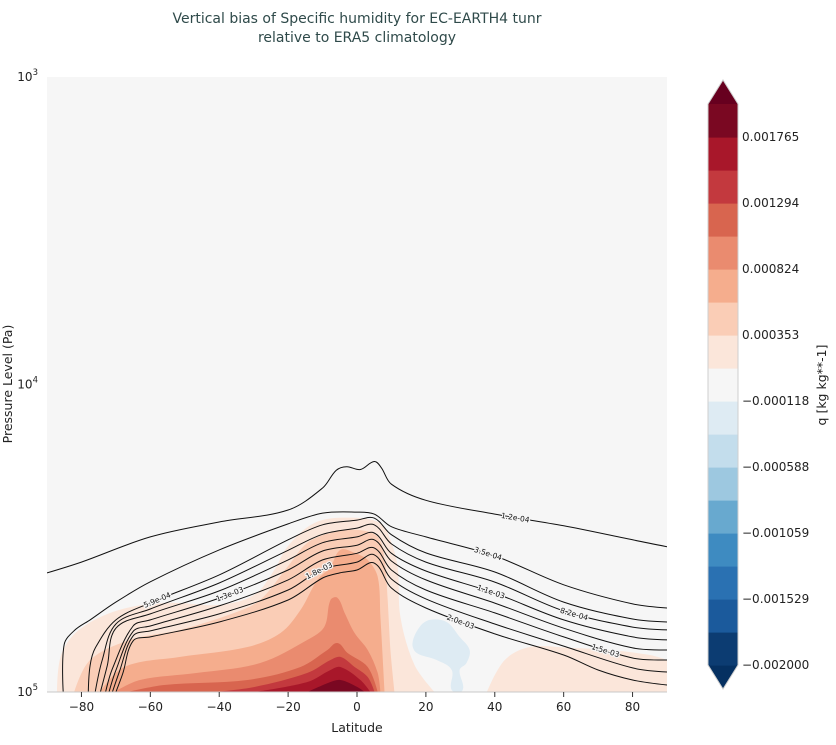 The height and width of the screenshot is (745, 836). I want to click on colorbar-tick-label: 0.001765, so click(770, 137).